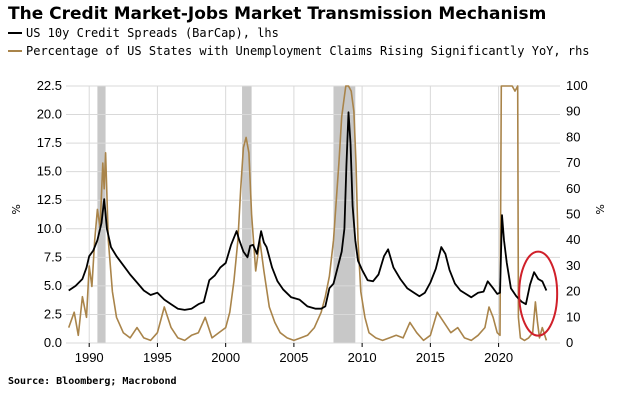 This screenshot has width=618, height=400. What do you see at coordinates (49, 199) in the screenshot?
I see `left-tick-label-5: 12.5` at bounding box center [49, 199].